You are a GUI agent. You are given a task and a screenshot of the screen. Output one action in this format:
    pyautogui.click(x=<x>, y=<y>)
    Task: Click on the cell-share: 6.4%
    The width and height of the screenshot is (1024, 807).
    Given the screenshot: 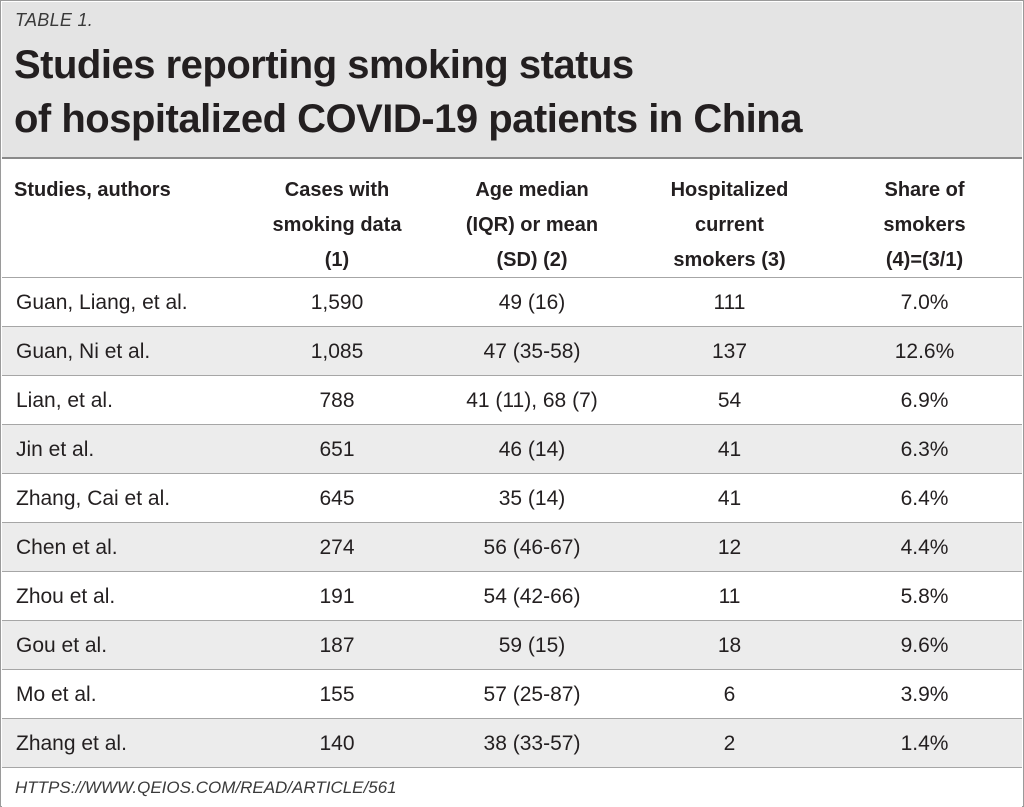 What is the action you would take?
    pyautogui.click(x=924, y=498)
    